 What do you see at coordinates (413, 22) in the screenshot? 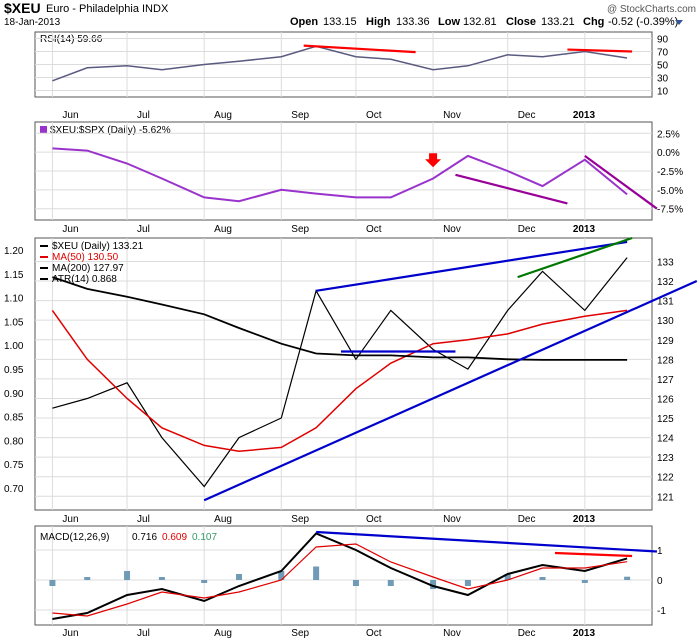
I see `value-high: 133.36` at bounding box center [413, 22].